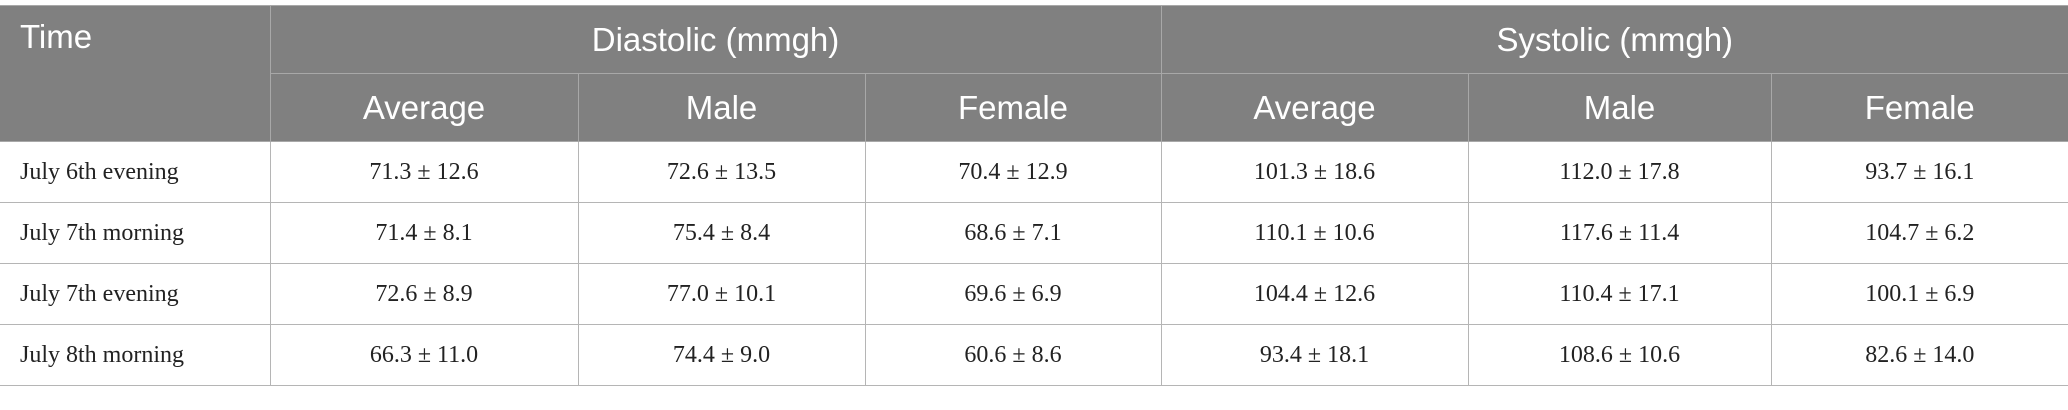 This screenshot has height=410, width=2068. Describe the element at coordinates (721, 294) in the screenshot. I see `cell: 77.0 ± 10.1` at that location.